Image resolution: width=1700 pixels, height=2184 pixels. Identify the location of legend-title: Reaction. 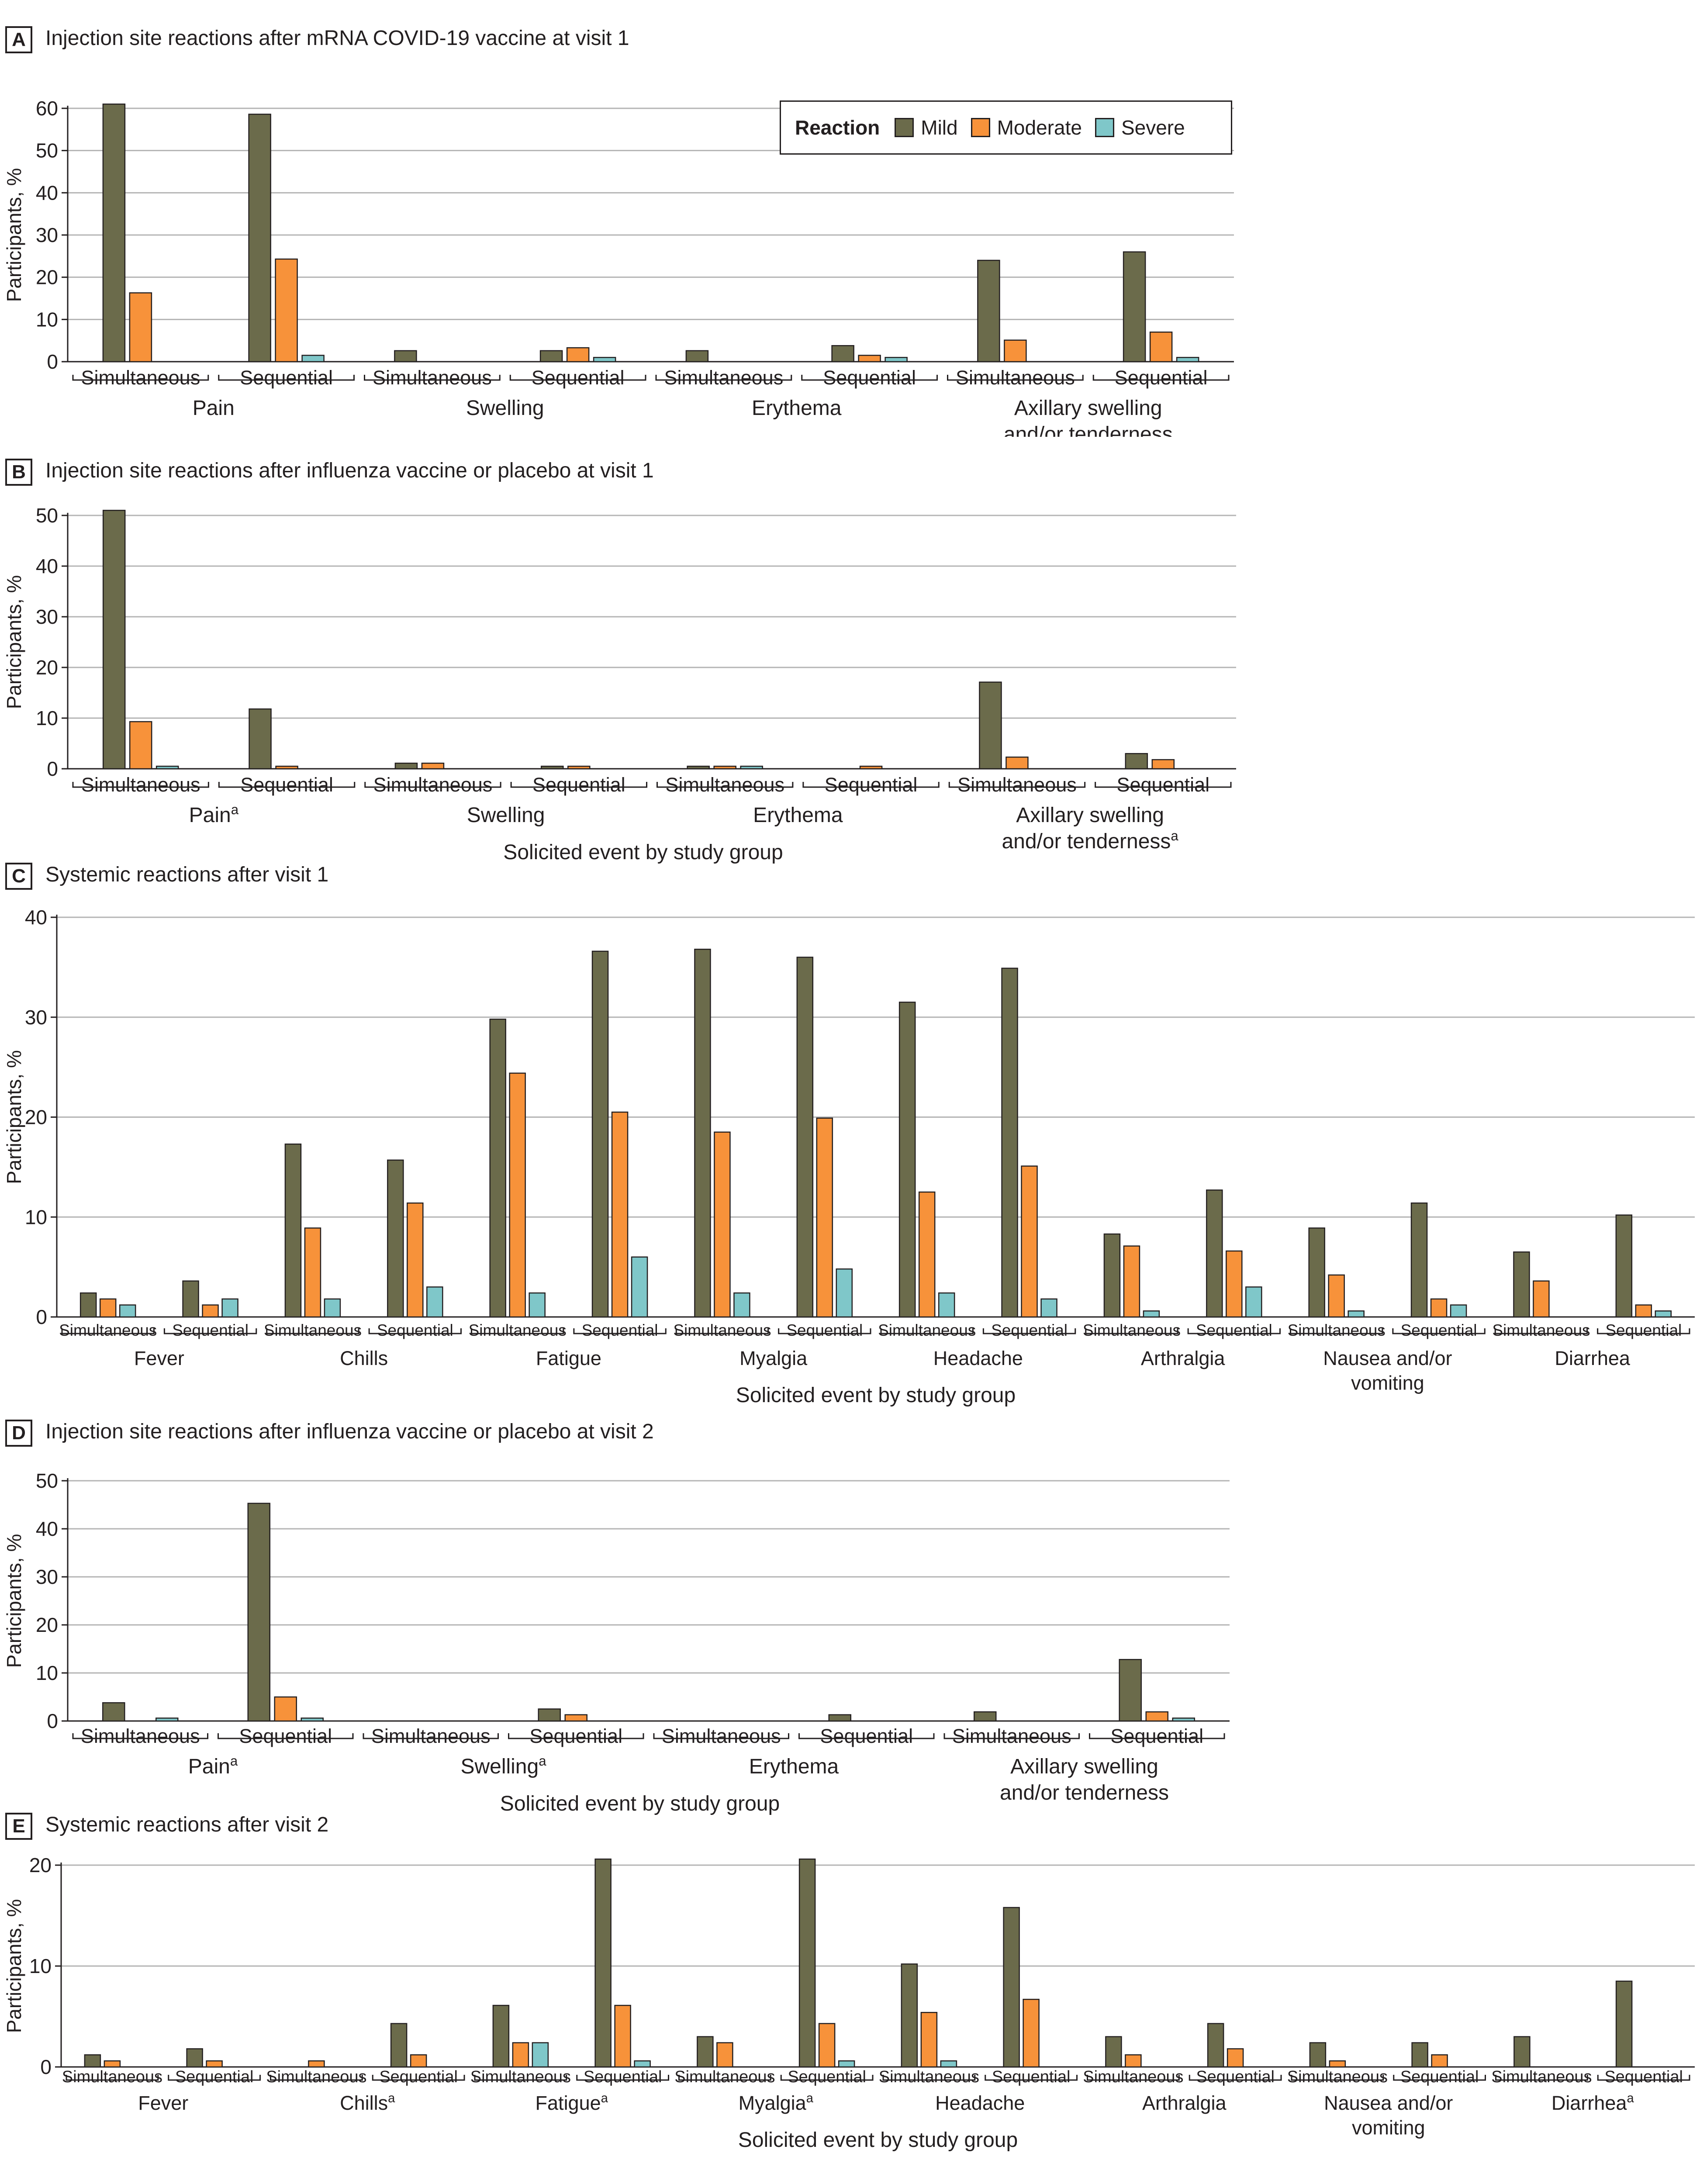
(837, 127).